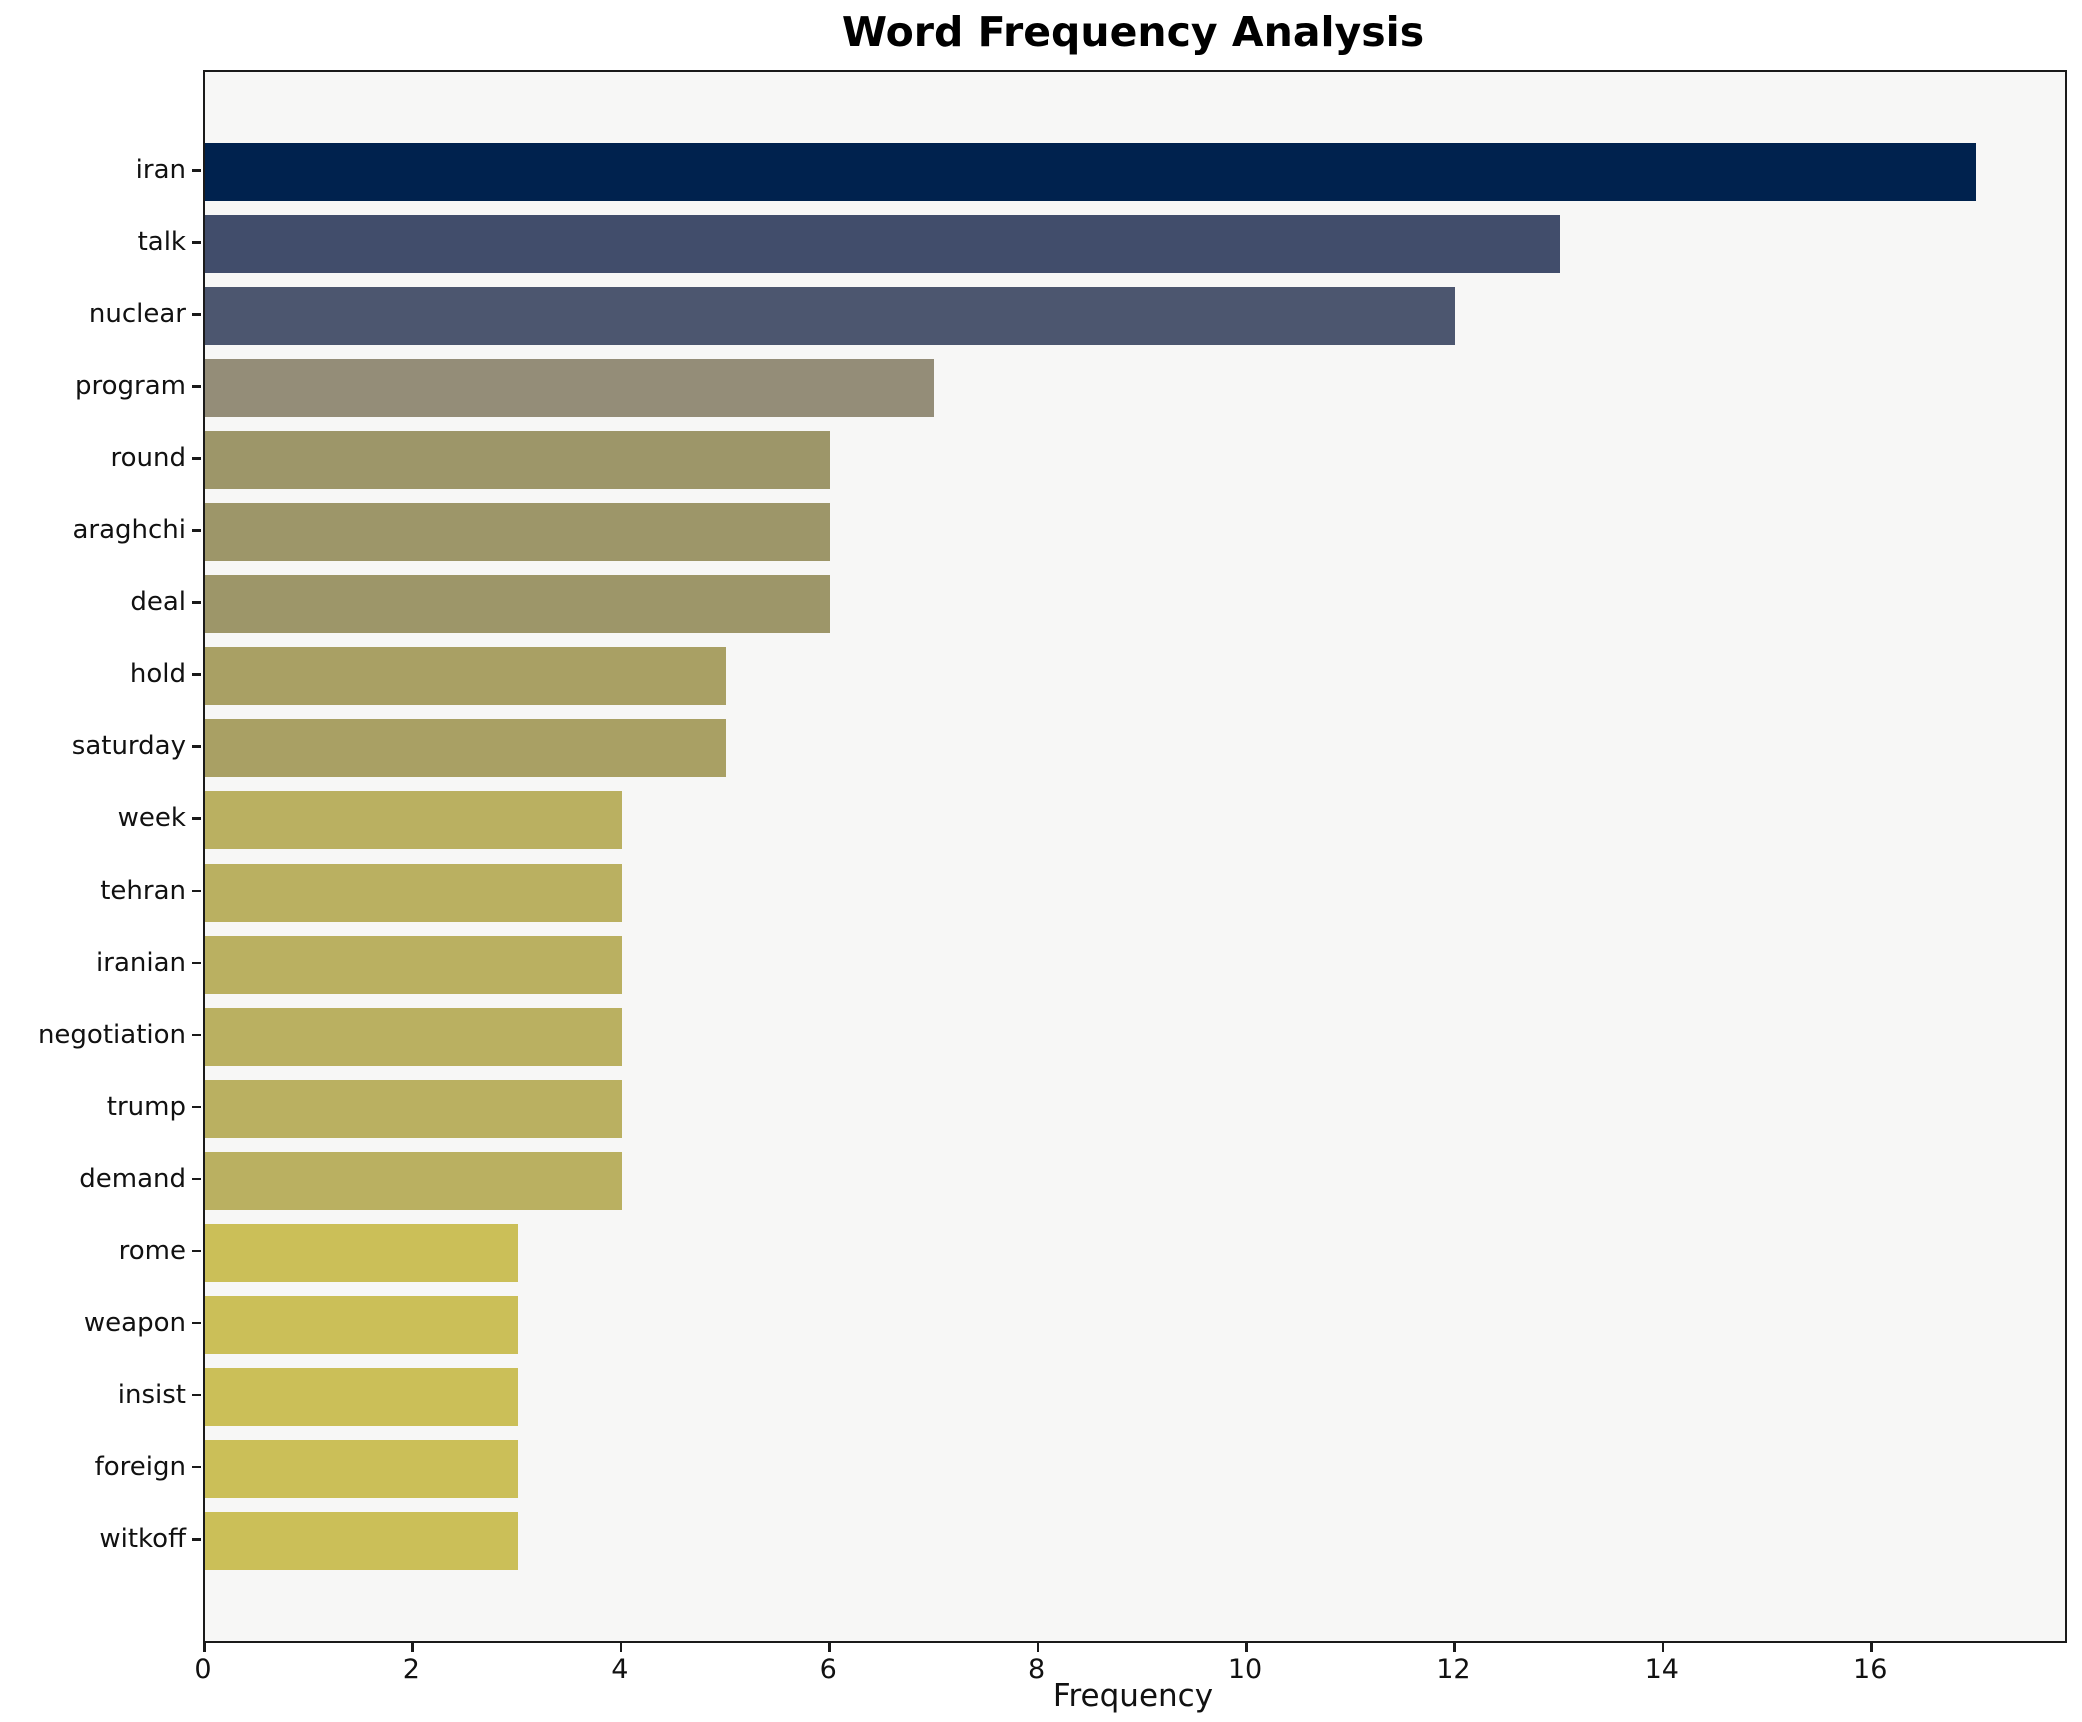 The height and width of the screenshot is (1722, 2082). Describe the element at coordinates (361, 1324) in the screenshot. I see `bar-weapon` at that location.